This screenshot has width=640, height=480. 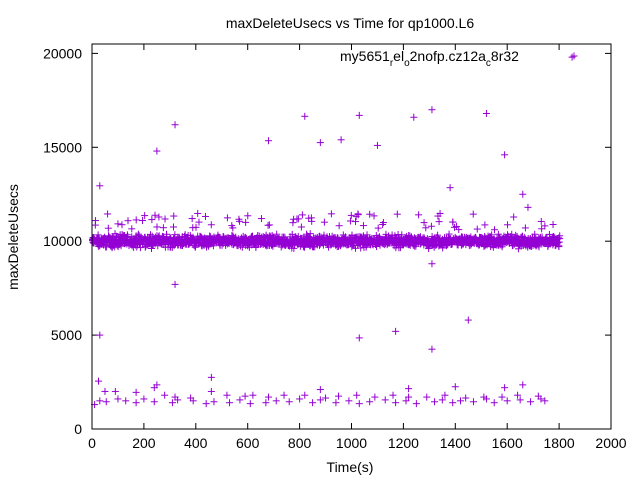 I want to click on y-tick-label: 5000, so click(x=66, y=335).